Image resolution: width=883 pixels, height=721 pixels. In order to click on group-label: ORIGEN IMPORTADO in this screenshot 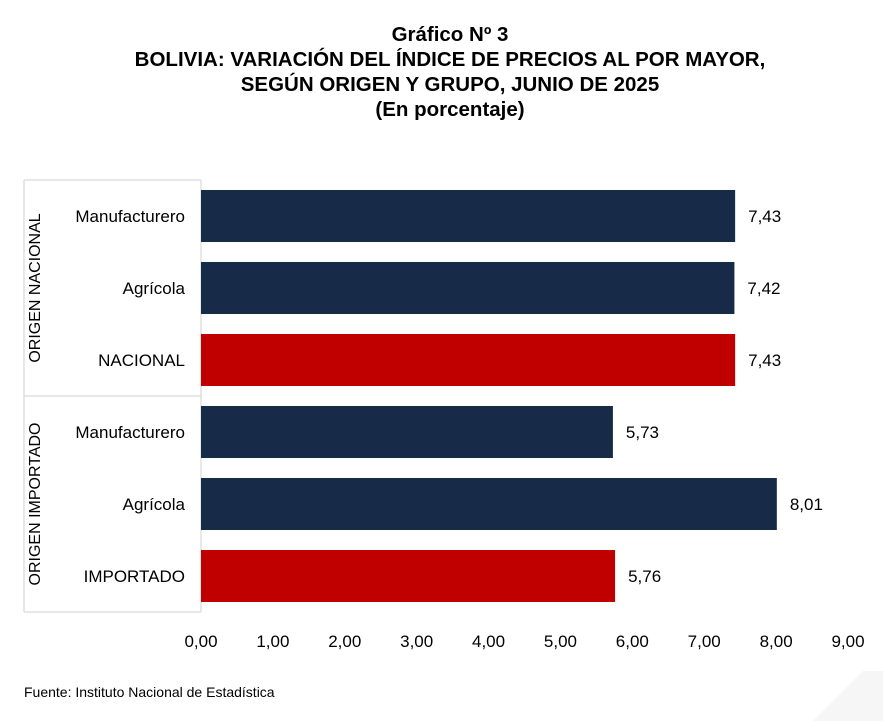, I will do `click(35, 504)`.